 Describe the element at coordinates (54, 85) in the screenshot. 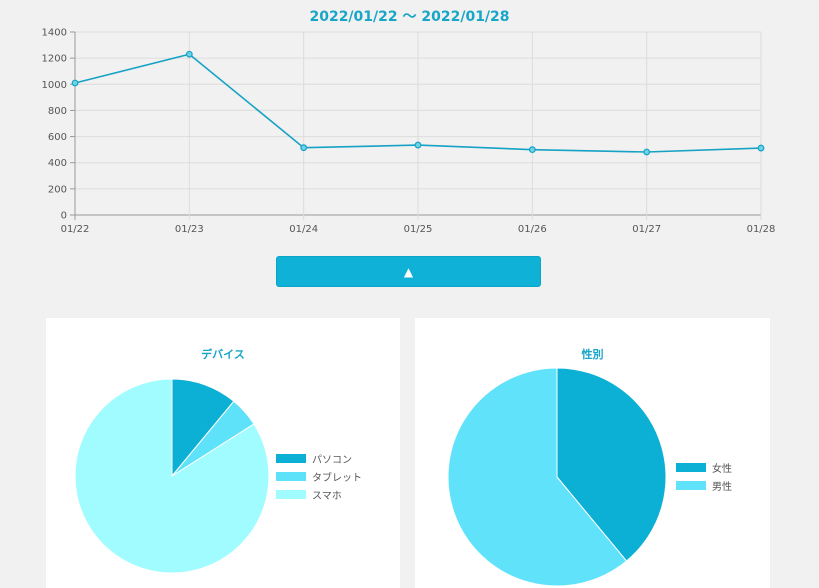

I see `y-tick-label: 1000` at that location.